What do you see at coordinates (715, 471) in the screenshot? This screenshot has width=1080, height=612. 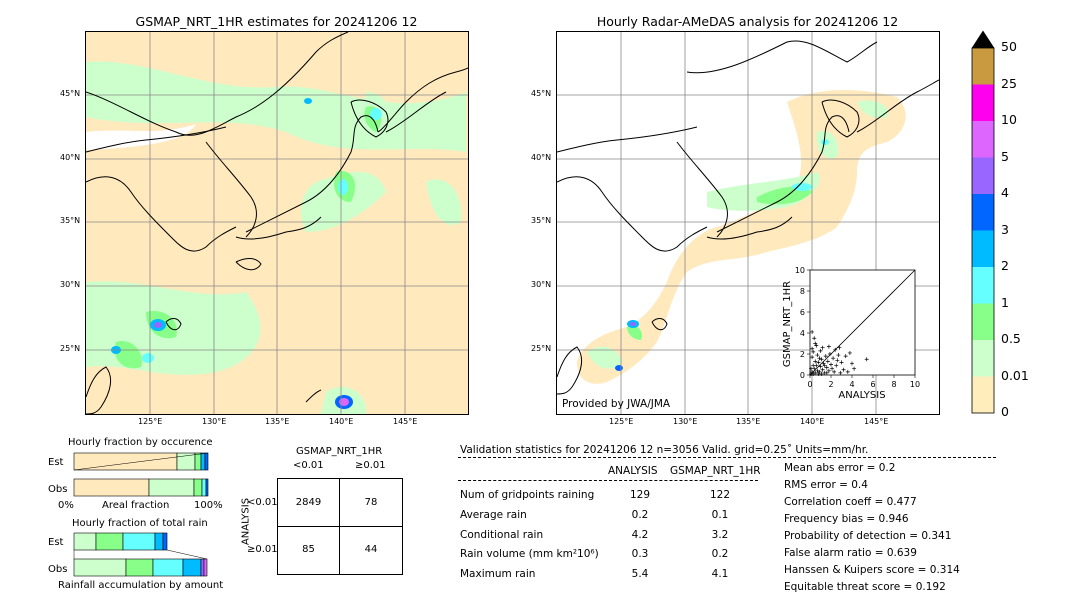 I see `col-gsmap: GSMAP_NRT_1HR` at bounding box center [715, 471].